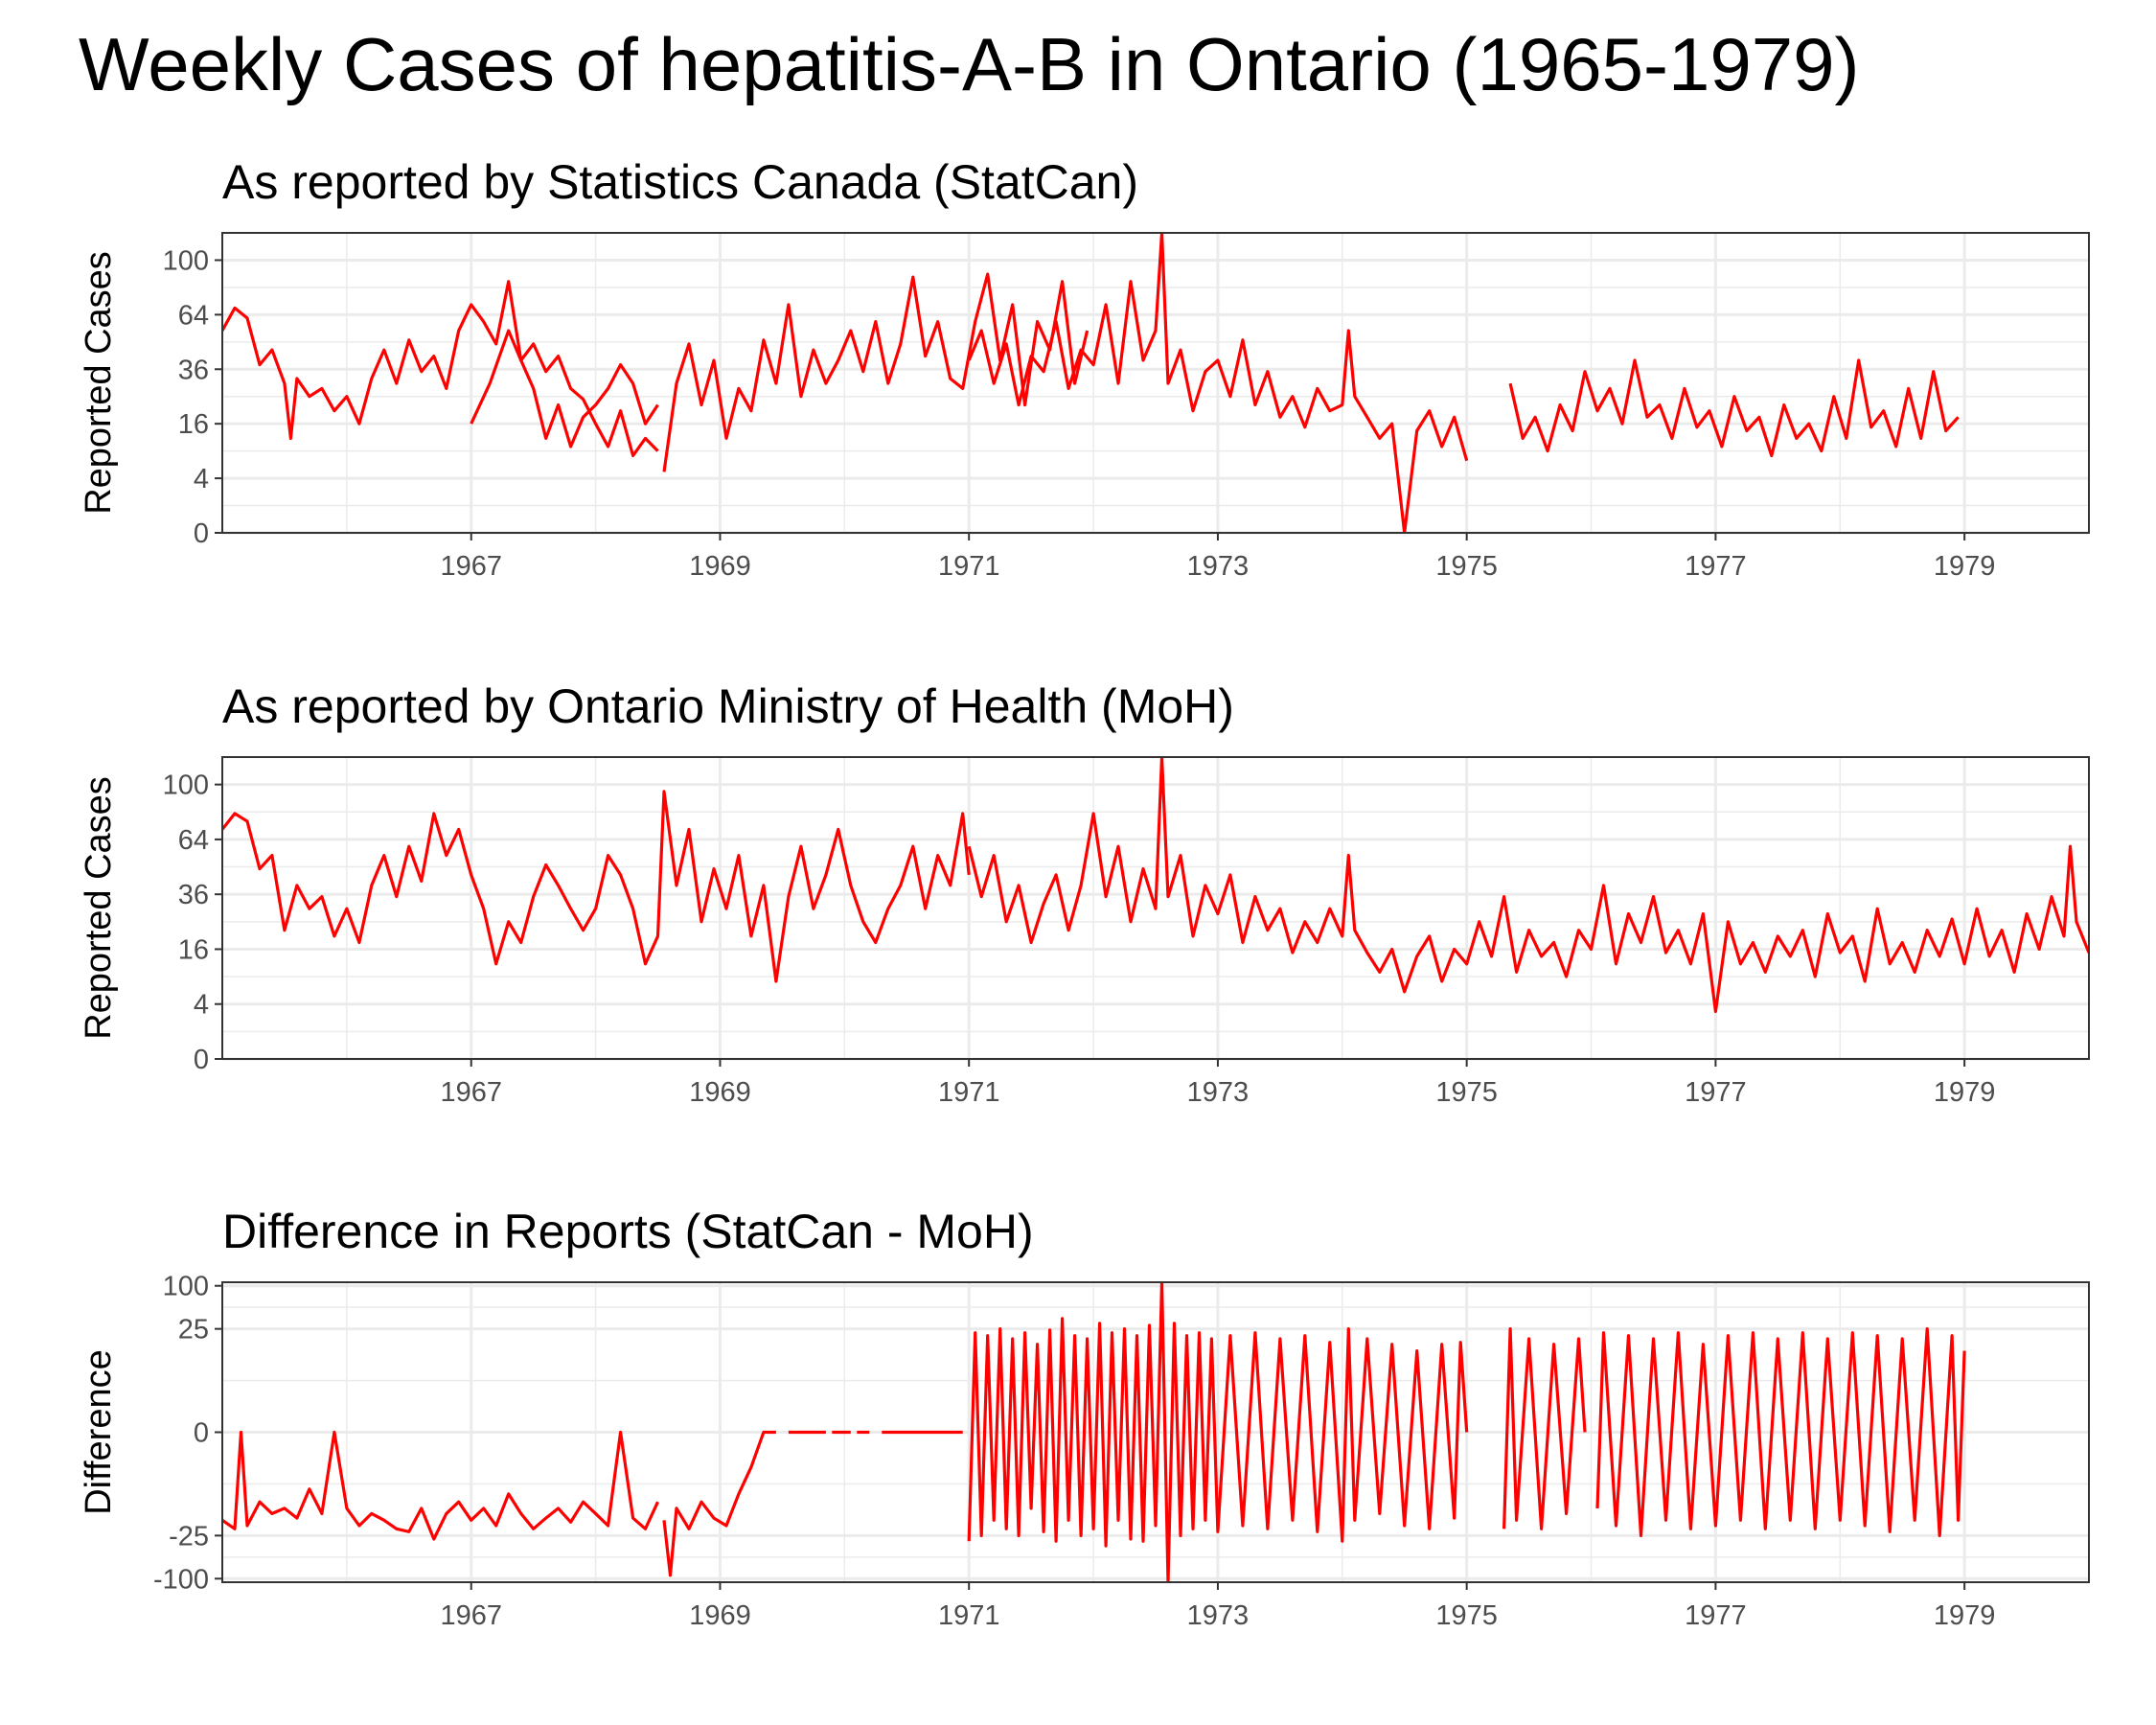  What do you see at coordinates (189, 1536) in the screenshot?
I see `y-tick-label: -25` at bounding box center [189, 1536].